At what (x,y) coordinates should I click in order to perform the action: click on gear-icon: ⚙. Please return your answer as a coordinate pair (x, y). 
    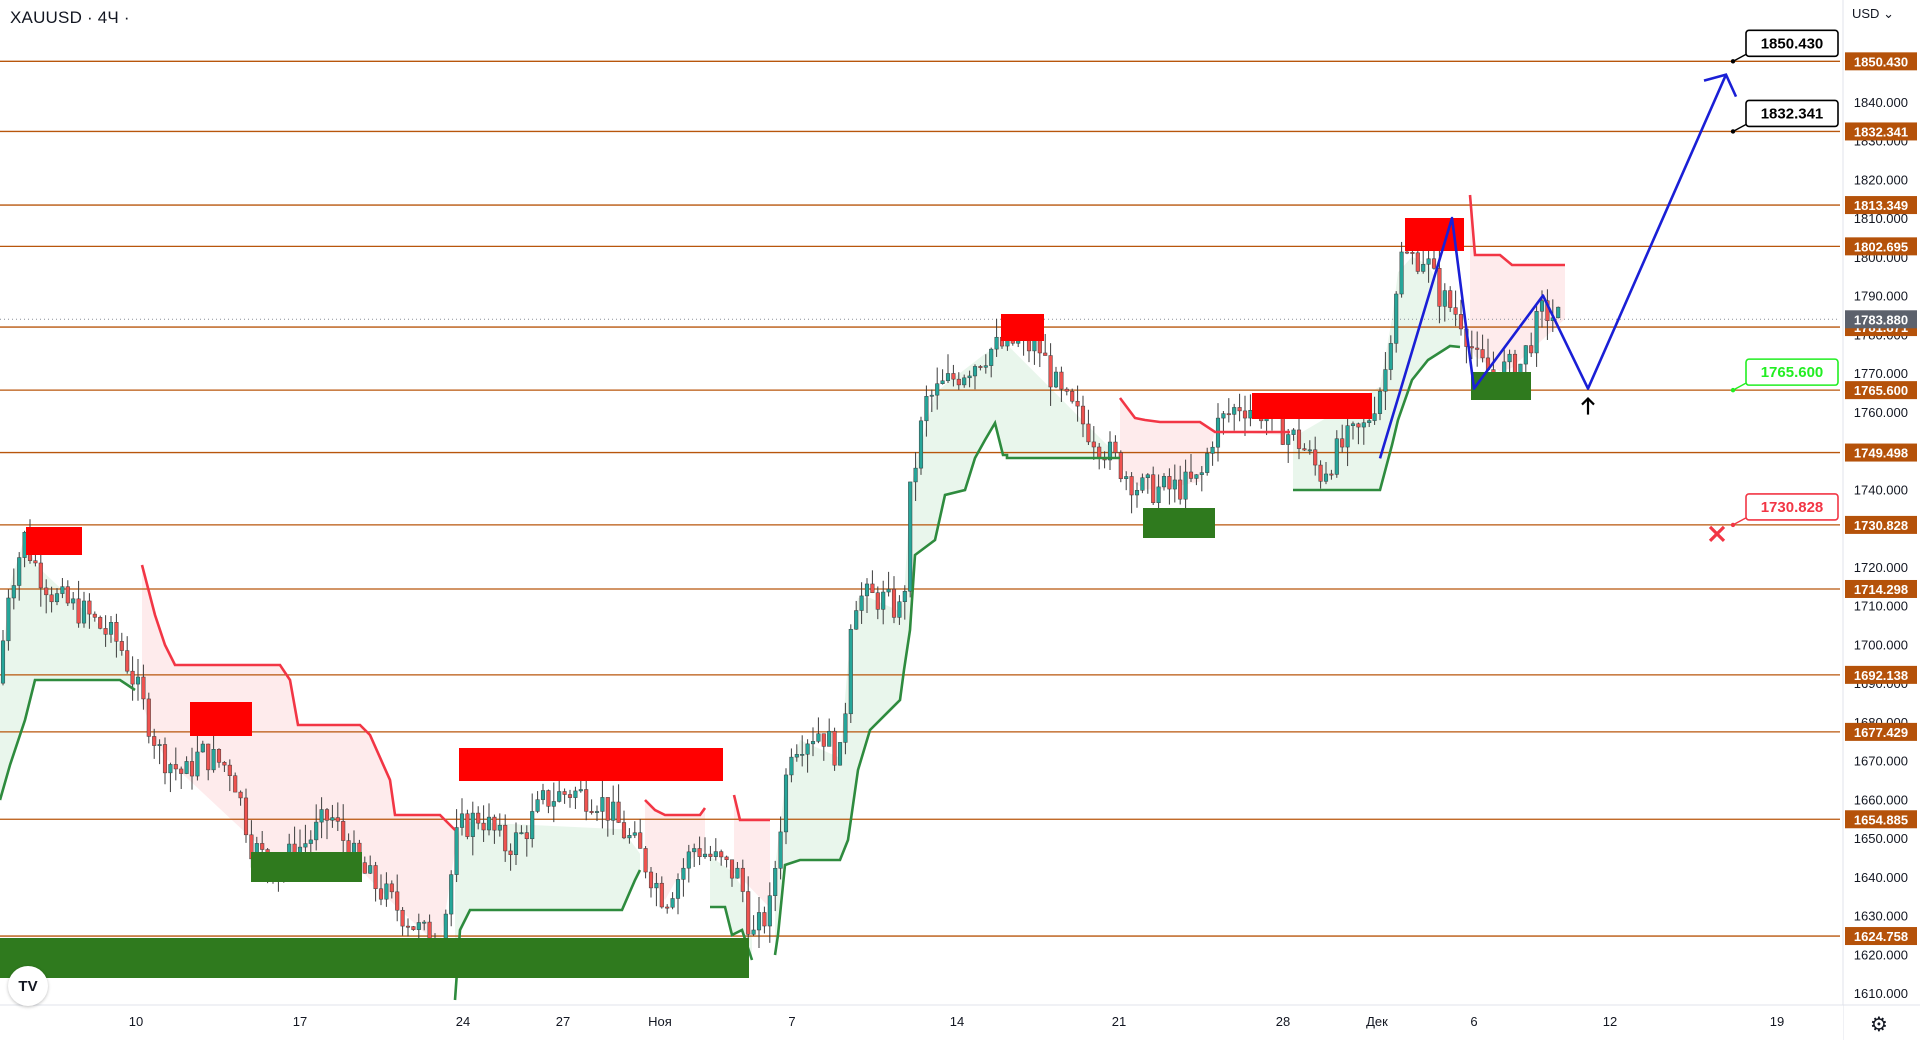
    Looking at the image, I should click on (1879, 1024).